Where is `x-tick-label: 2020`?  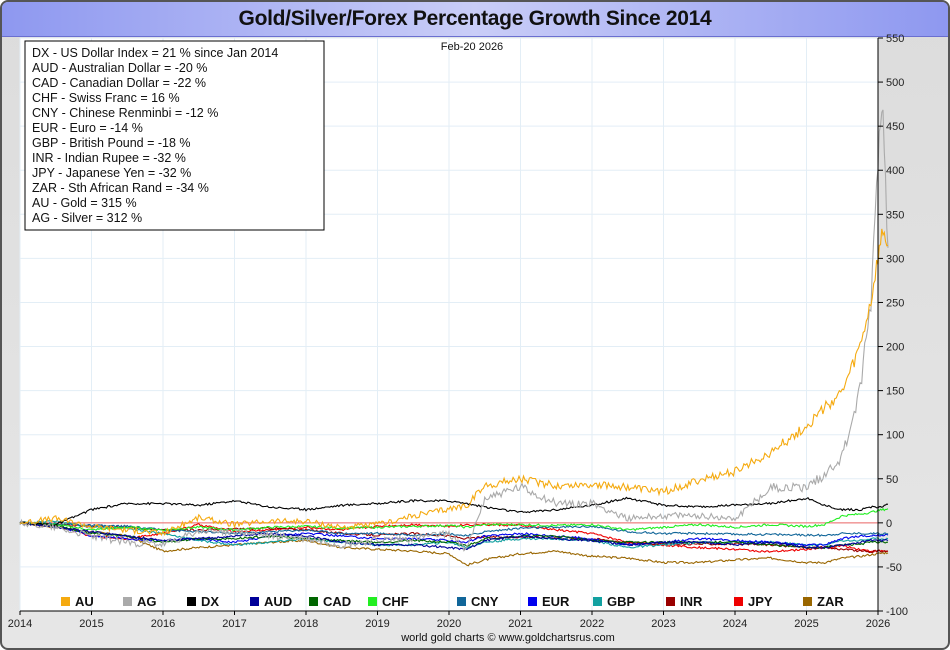
x-tick-label: 2020 is located at coordinates (449, 624).